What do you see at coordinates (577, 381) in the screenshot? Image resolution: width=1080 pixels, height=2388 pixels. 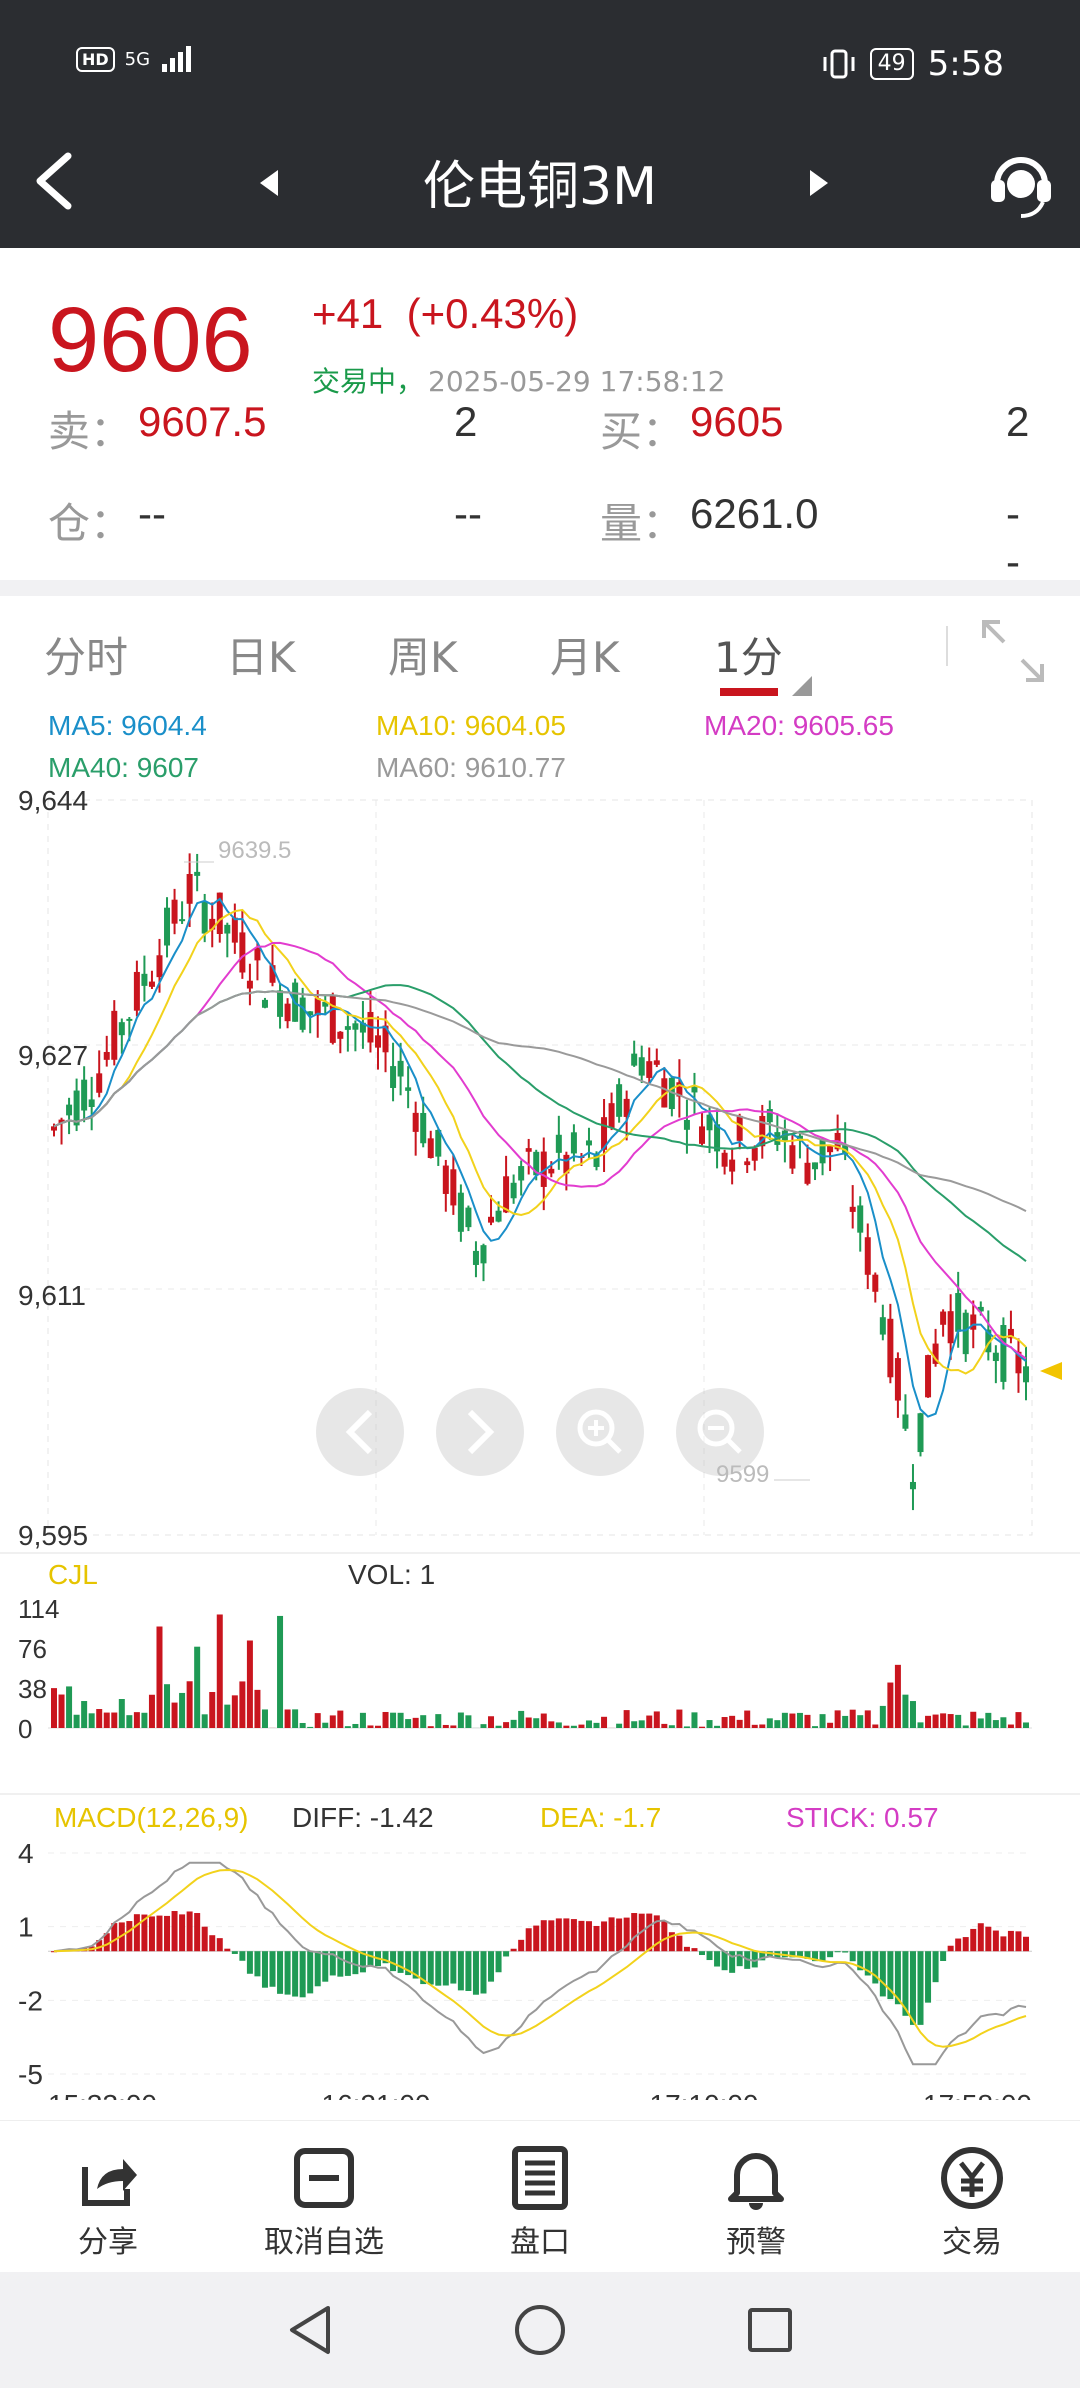 I see `quote-timestamp: 2025-05-29 17:58:12` at bounding box center [577, 381].